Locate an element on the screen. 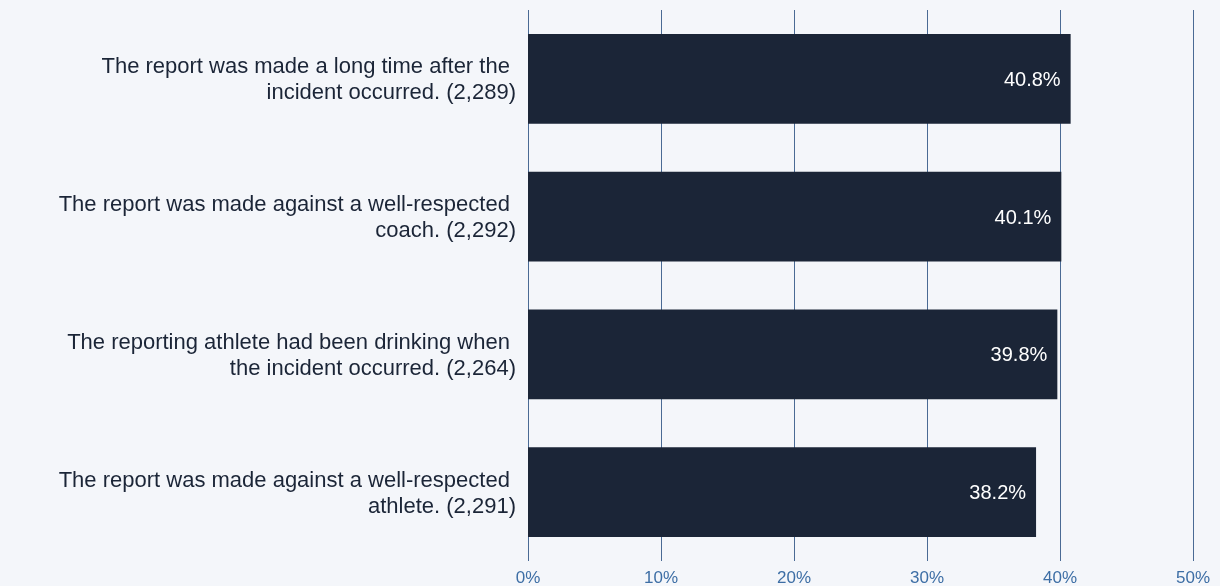 The image size is (1220, 586). x-tick-label: 30% is located at coordinates (927, 577).